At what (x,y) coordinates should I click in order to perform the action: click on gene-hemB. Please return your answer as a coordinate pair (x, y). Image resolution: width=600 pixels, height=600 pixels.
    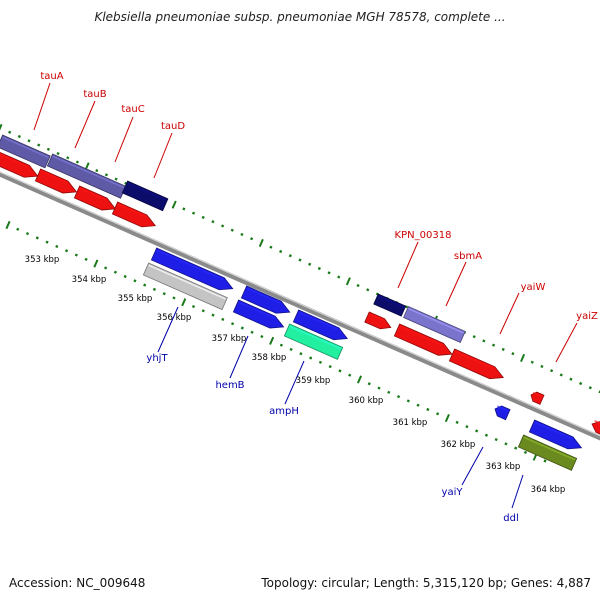
    Looking at the image, I should click on (259, 316).